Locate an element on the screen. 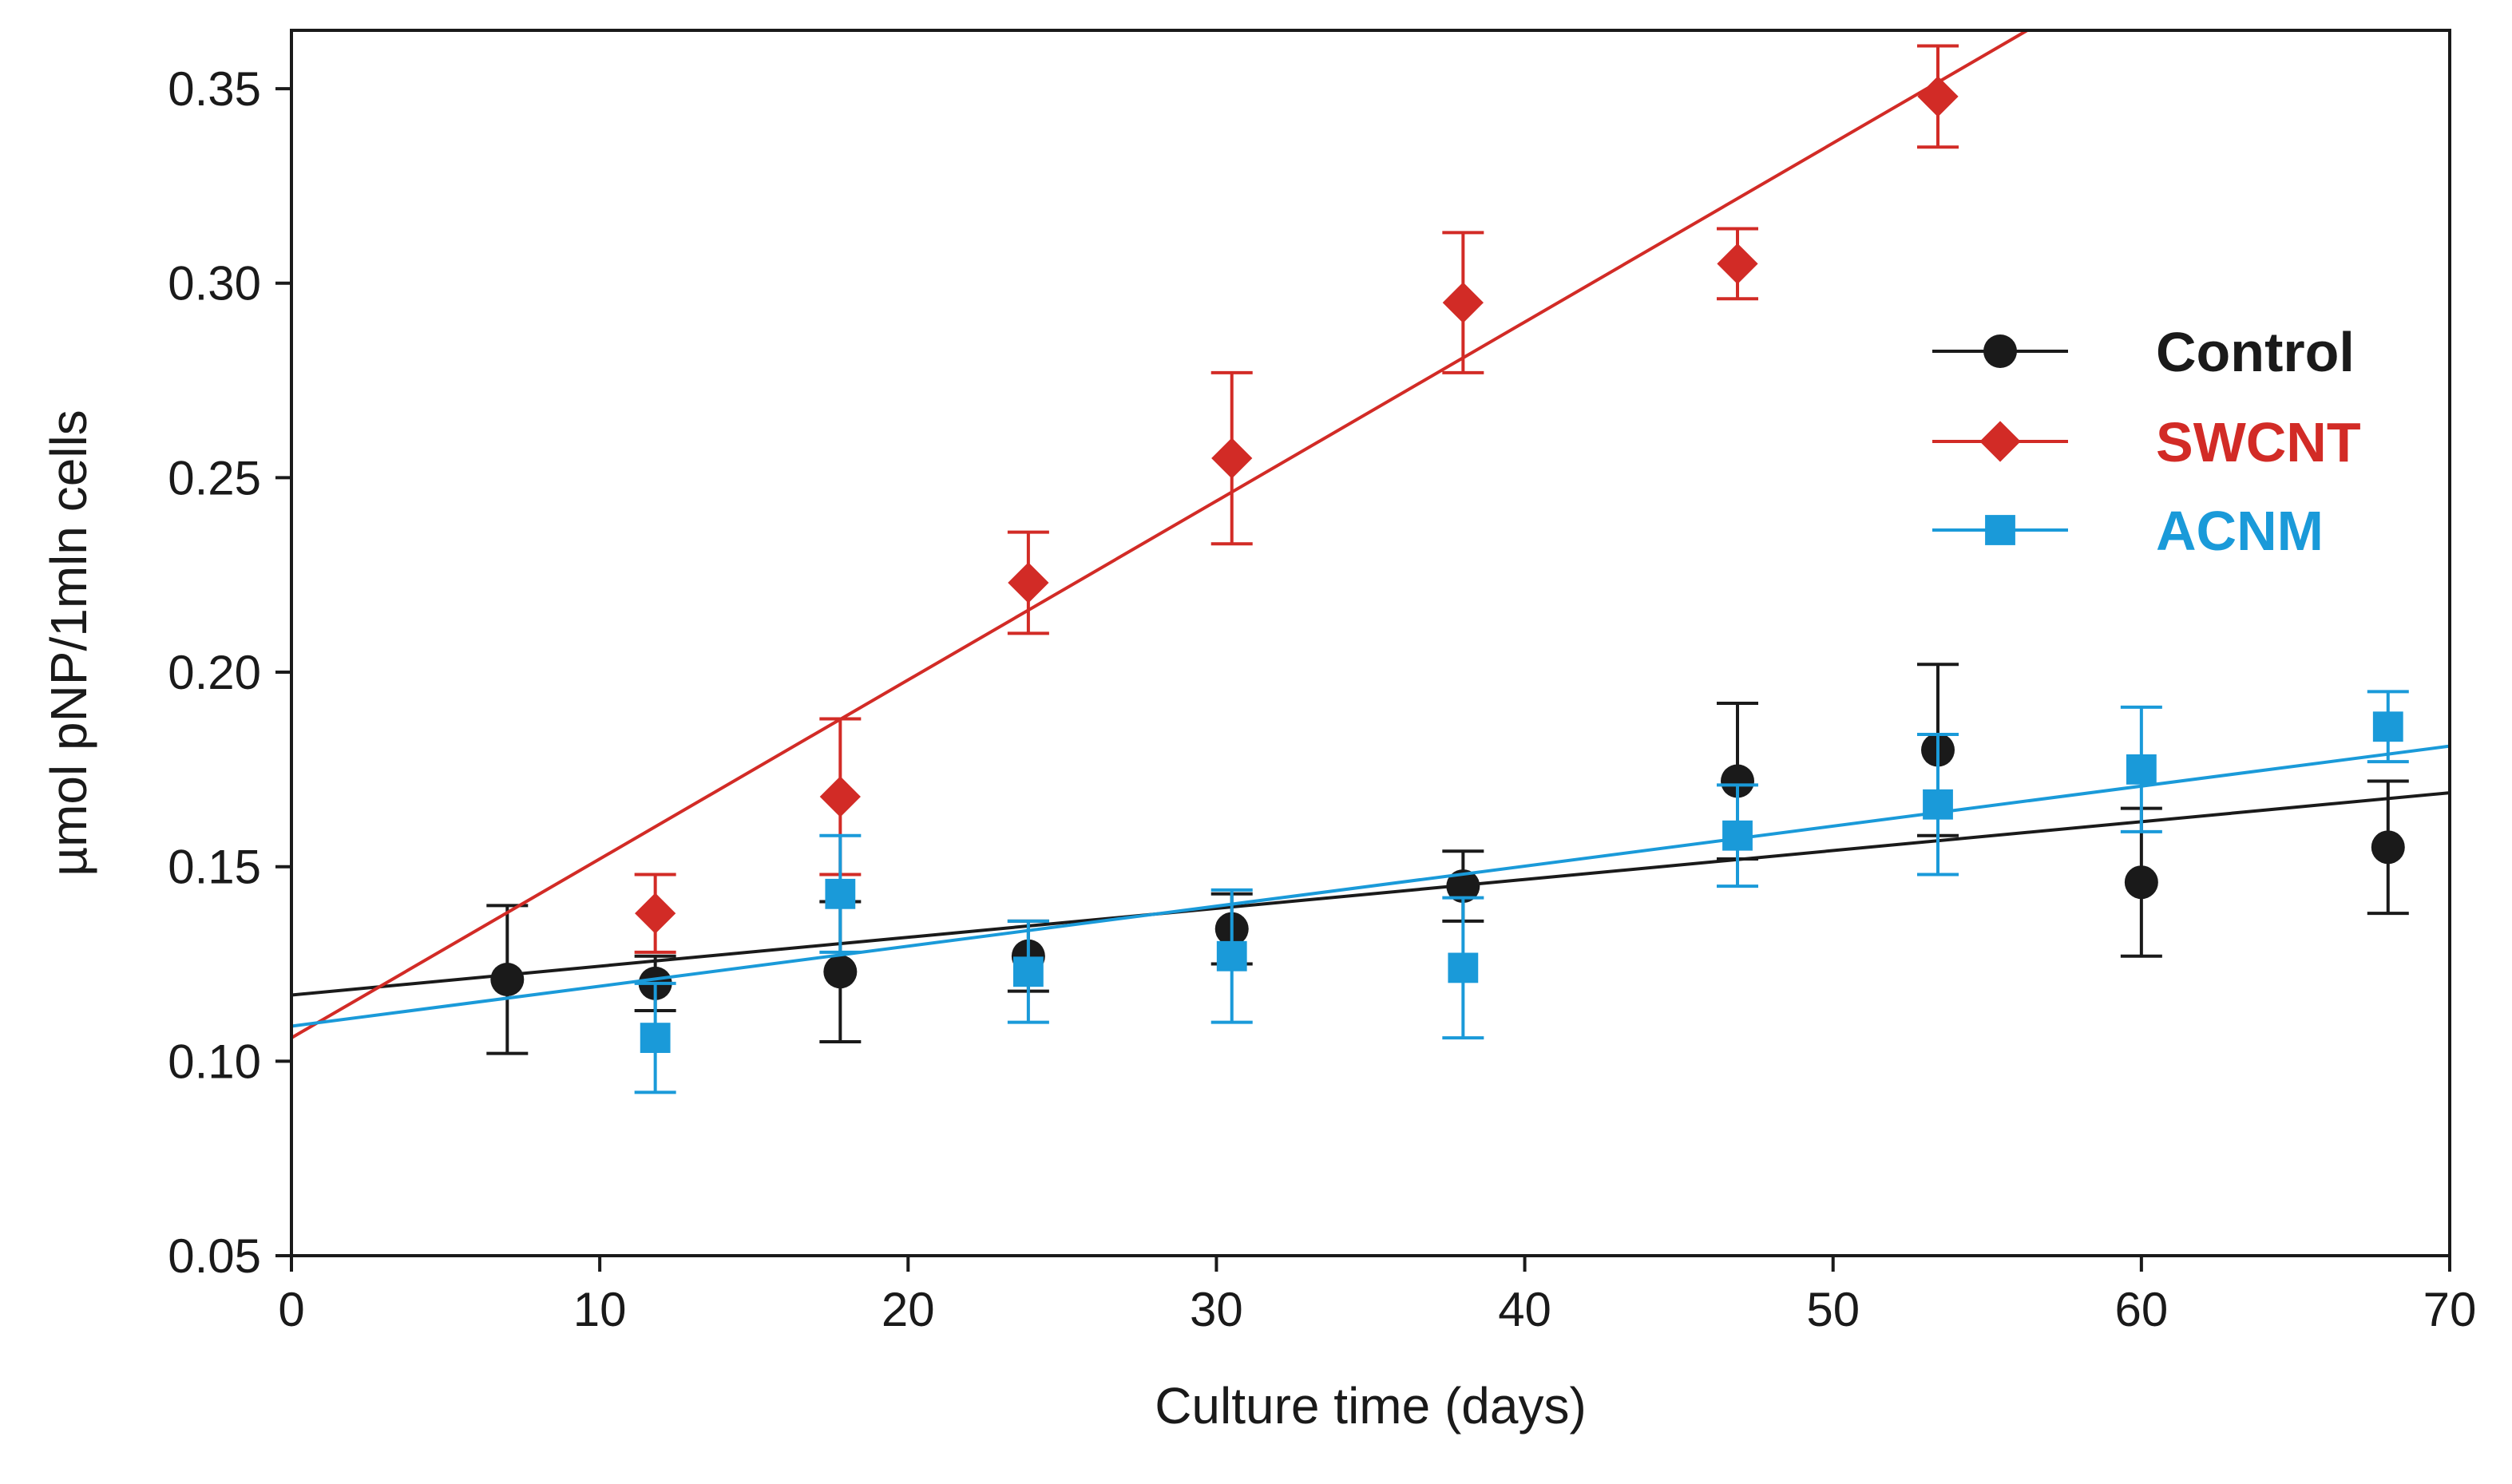 This screenshot has height=1484, width=2512. y-axis-title: µmol pNP/1mln cells is located at coordinates (68, 643).